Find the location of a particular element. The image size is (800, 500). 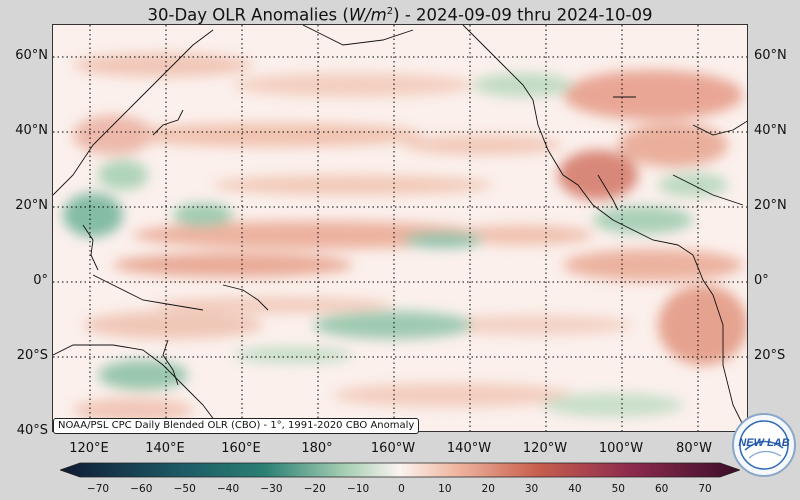

lon-label-120w: 120°W is located at coordinates (545, 448).